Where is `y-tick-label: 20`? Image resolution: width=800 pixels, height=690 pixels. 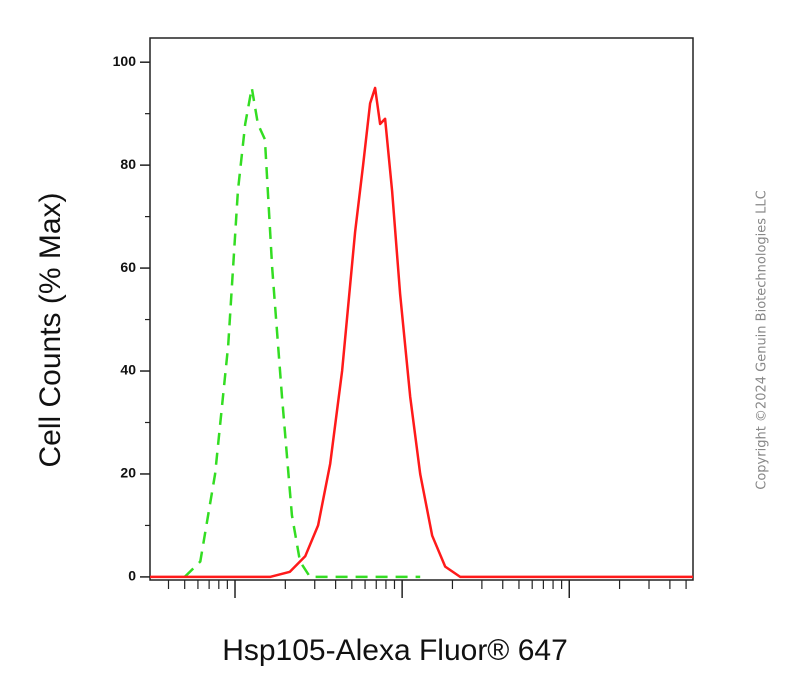 y-tick-label: 20 is located at coordinates (128, 473).